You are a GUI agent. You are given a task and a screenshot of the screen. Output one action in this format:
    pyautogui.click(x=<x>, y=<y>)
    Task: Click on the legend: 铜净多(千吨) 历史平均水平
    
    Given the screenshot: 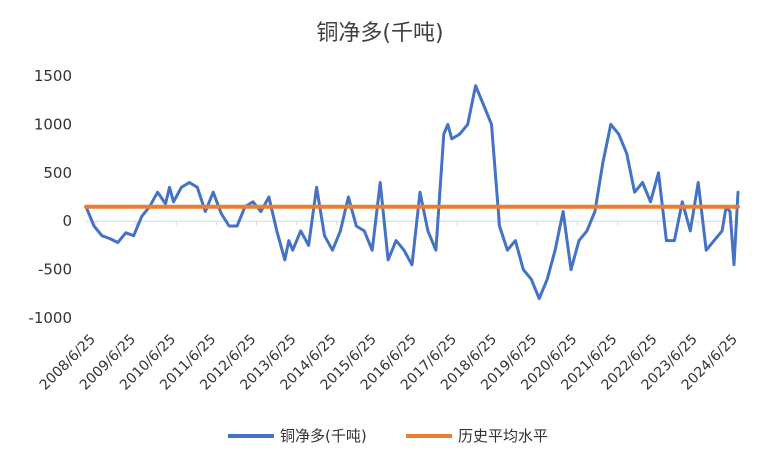 What is the action you would take?
    pyautogui.click(x=388, y=436)
    